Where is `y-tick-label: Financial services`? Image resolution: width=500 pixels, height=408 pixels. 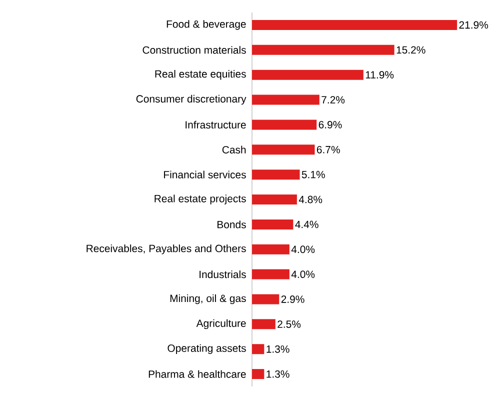
y-tick-label: Financial services is located at coordinates (205, 174).